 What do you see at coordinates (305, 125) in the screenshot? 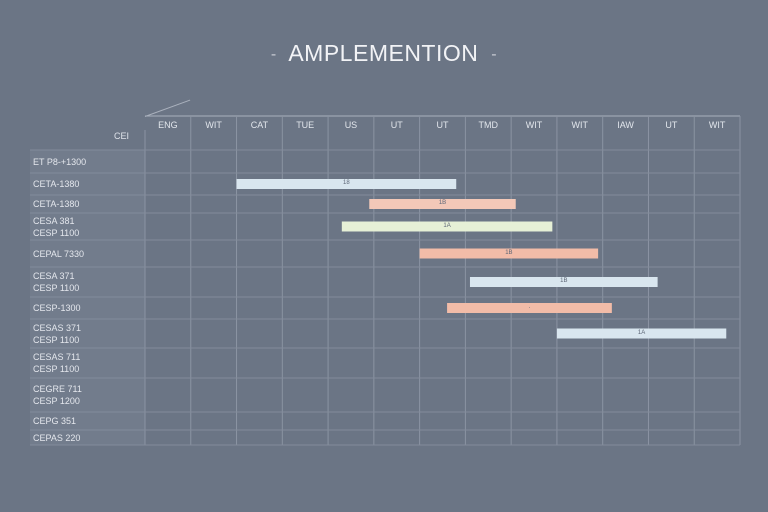
I see `column-header: TUE` at bounding box center [305, 125].